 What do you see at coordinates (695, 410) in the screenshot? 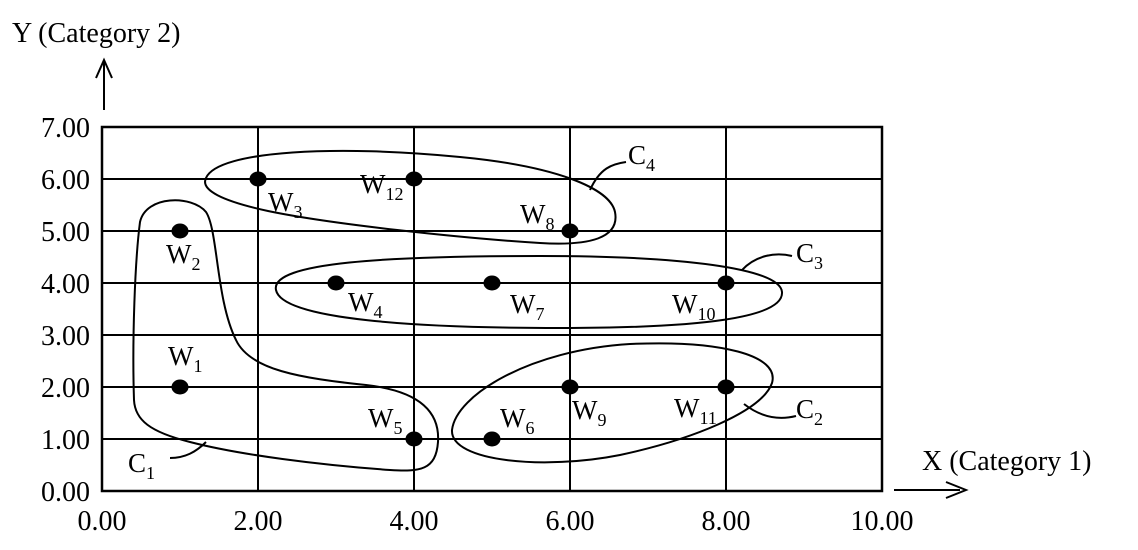
I see `point-label-w11: W11` at bounding box center [695, 410].